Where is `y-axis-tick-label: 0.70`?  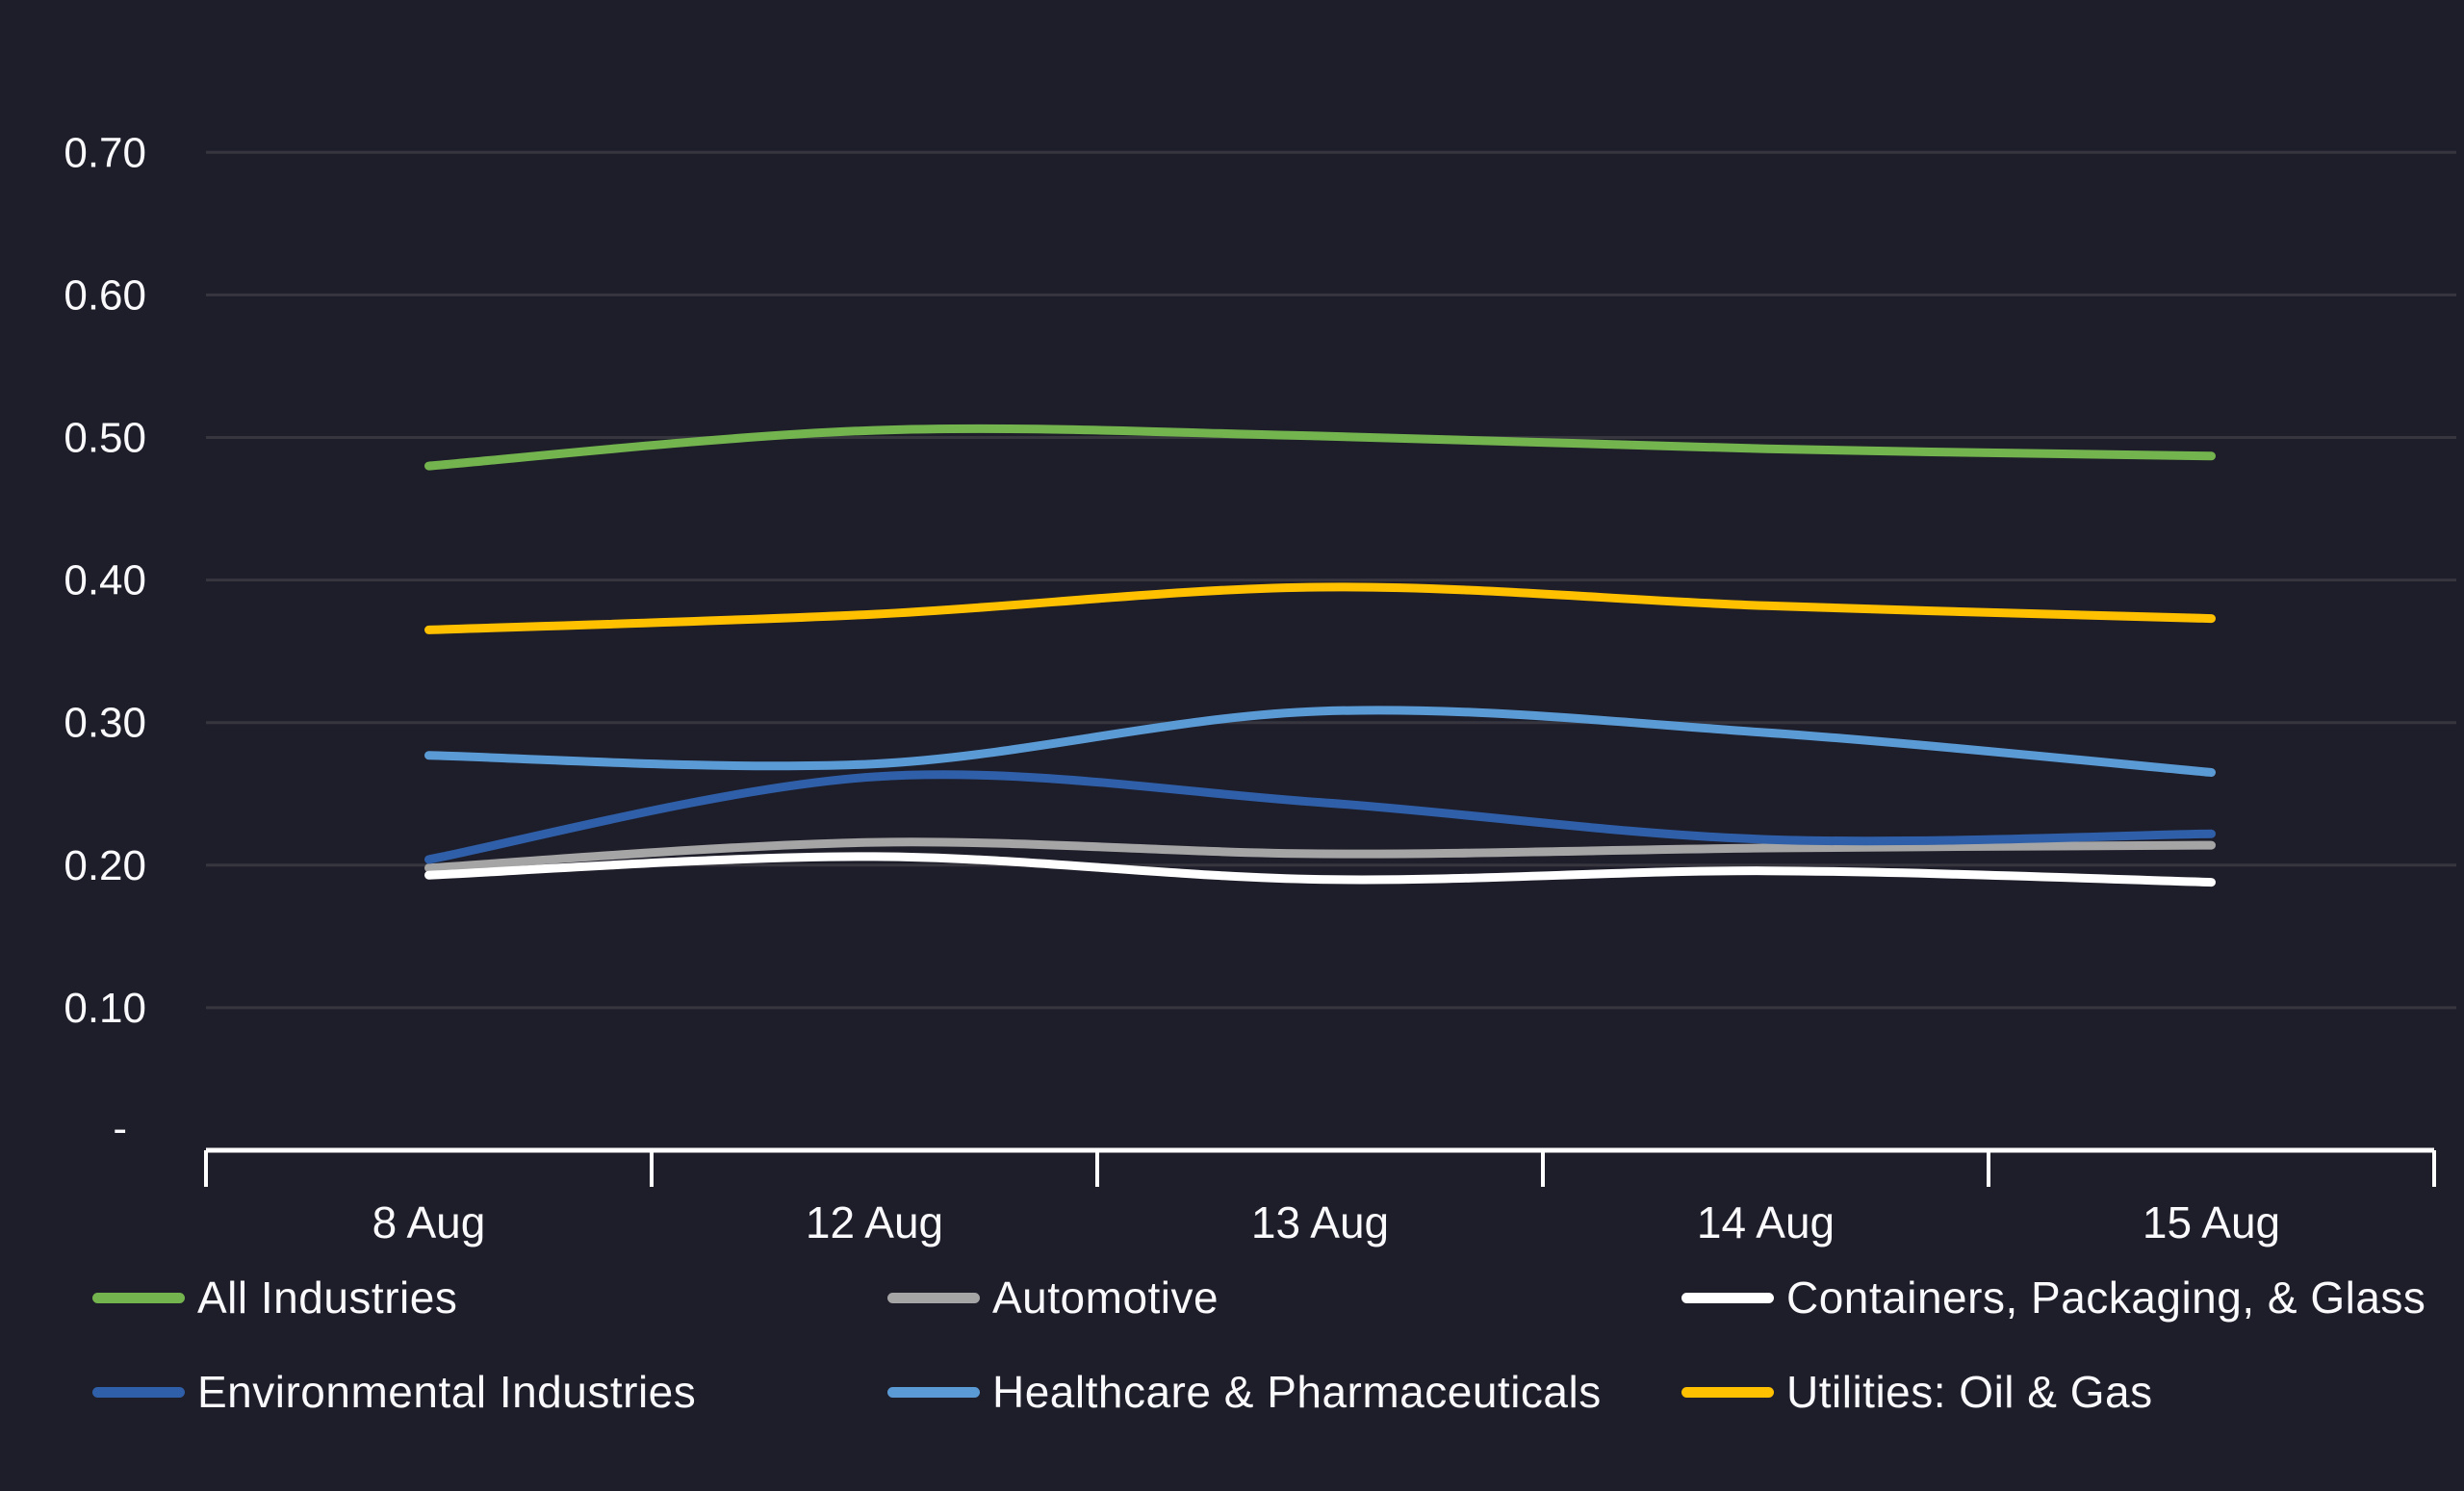 y-axis-tick-label: 0.70 is located at coordinates (105, 152).